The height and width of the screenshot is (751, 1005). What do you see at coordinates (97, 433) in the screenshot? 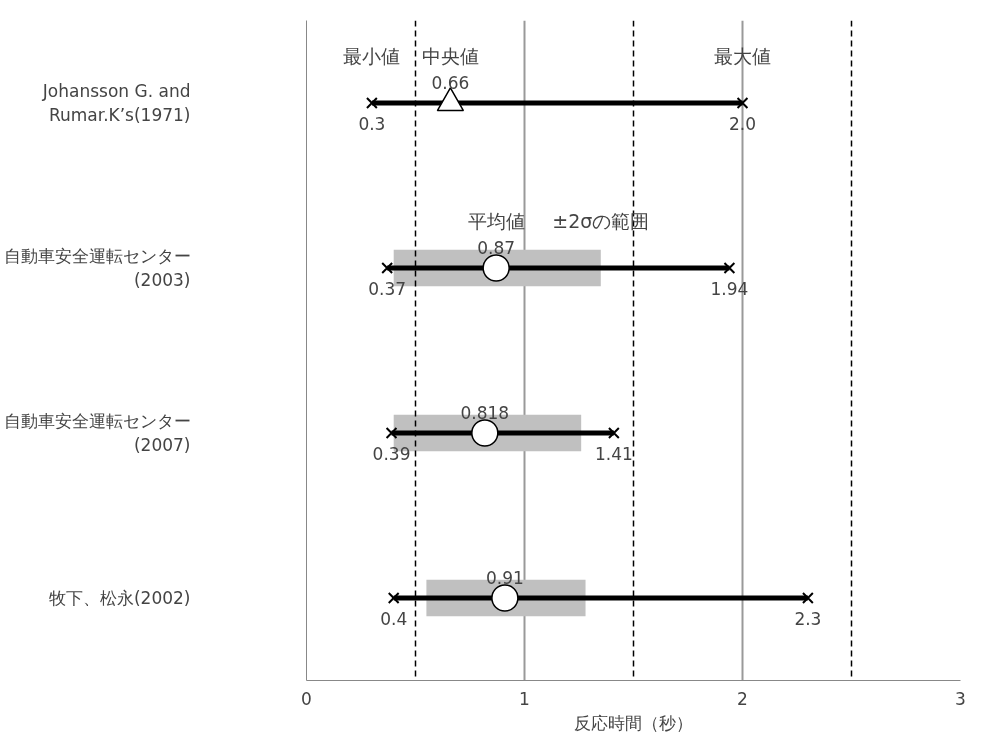
I see `y-tick-label: 自動車安全運転センター (2007)` at bounding box center [97, 433].